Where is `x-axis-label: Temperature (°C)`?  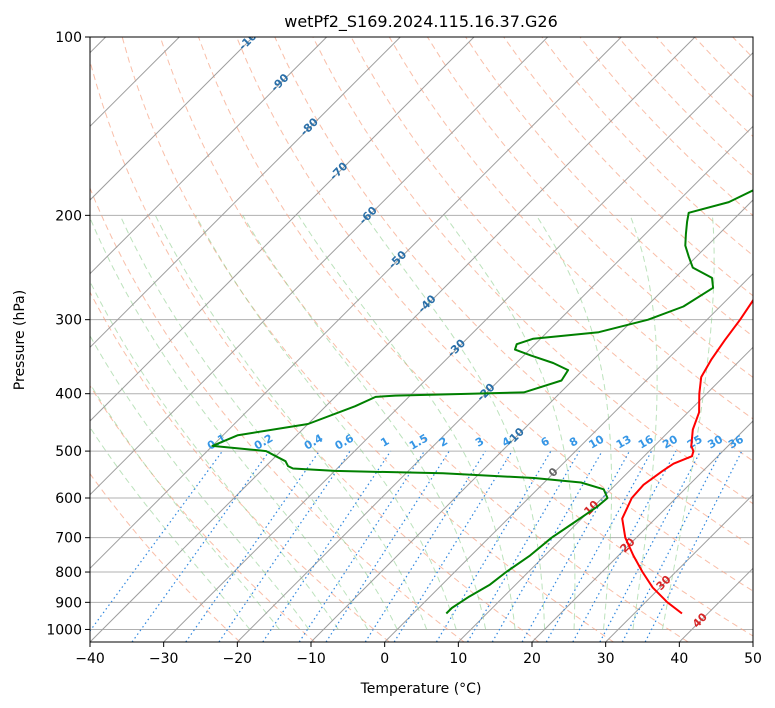 x-axis-label: Temperature (°C) is located at coordinates (421, 689).